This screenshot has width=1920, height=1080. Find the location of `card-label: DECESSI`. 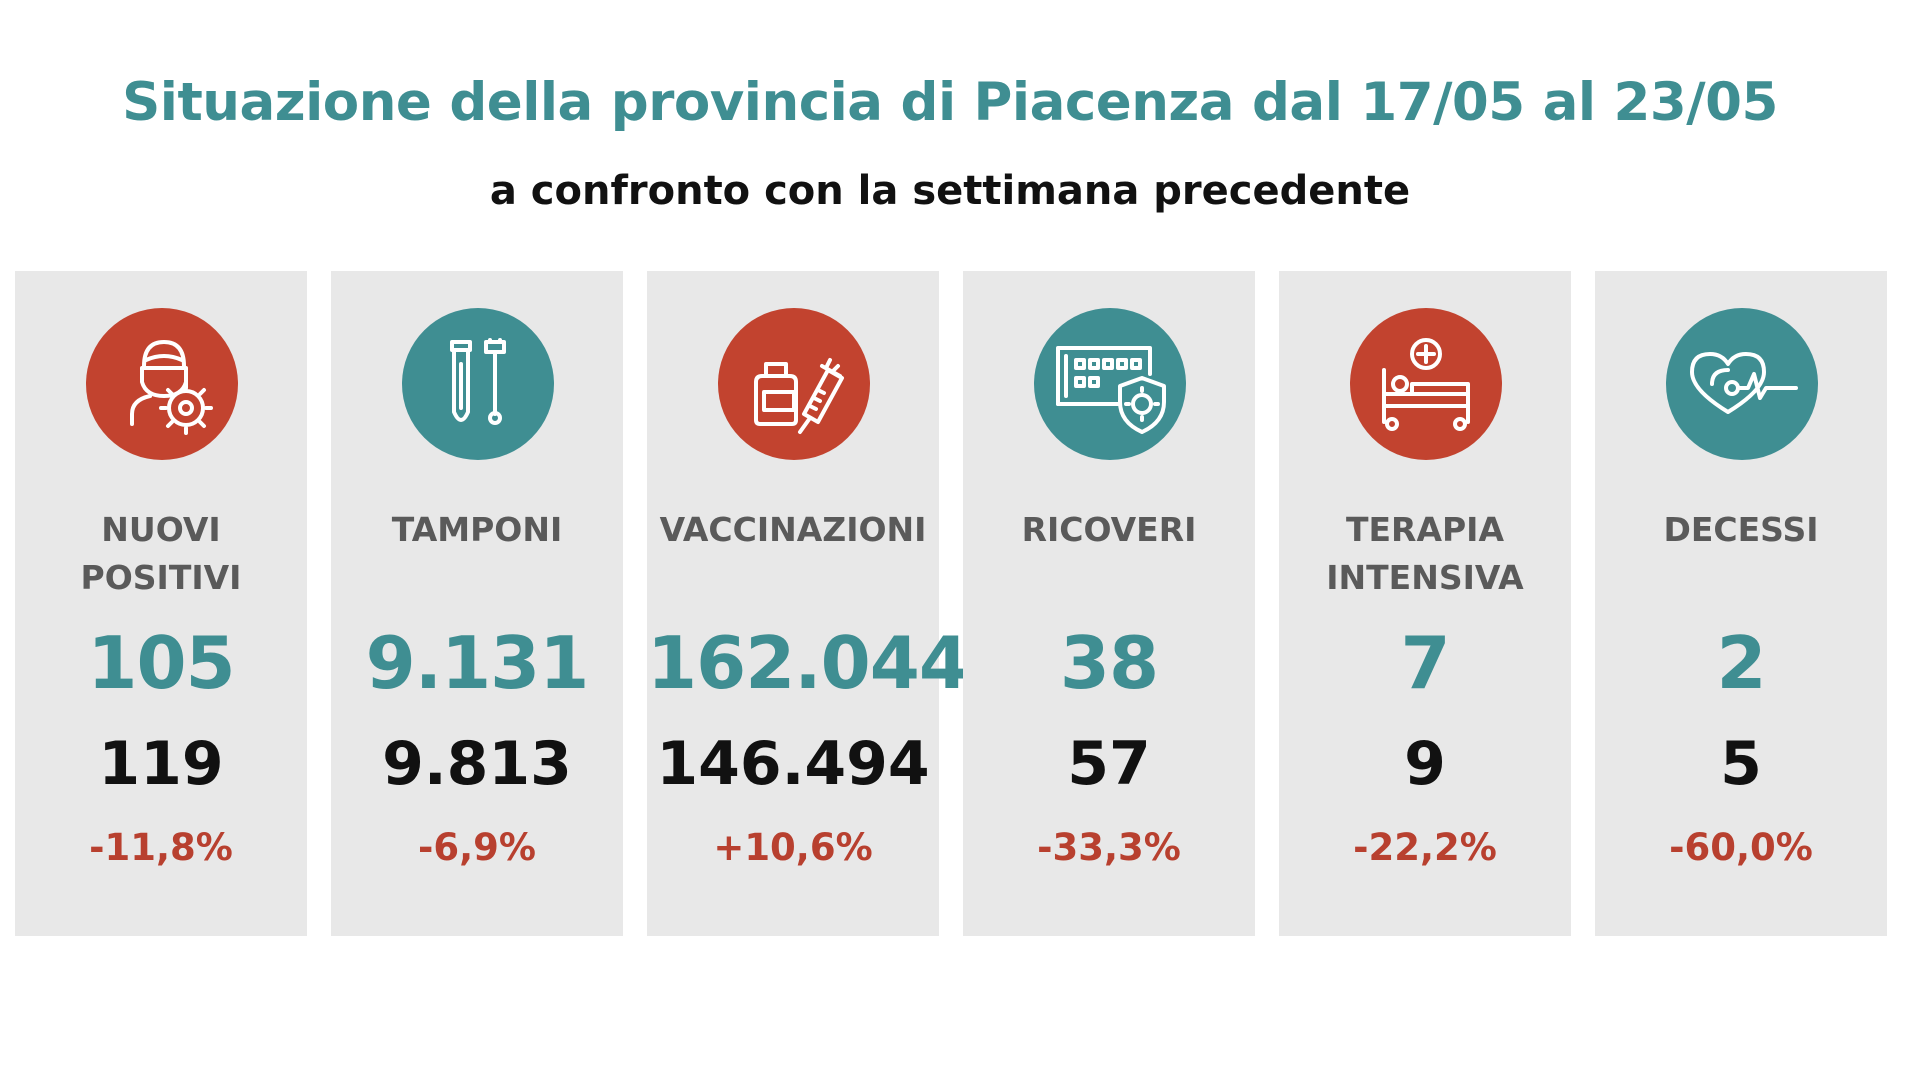

card-label: DECESSI is located at coordinates (1741, 529).